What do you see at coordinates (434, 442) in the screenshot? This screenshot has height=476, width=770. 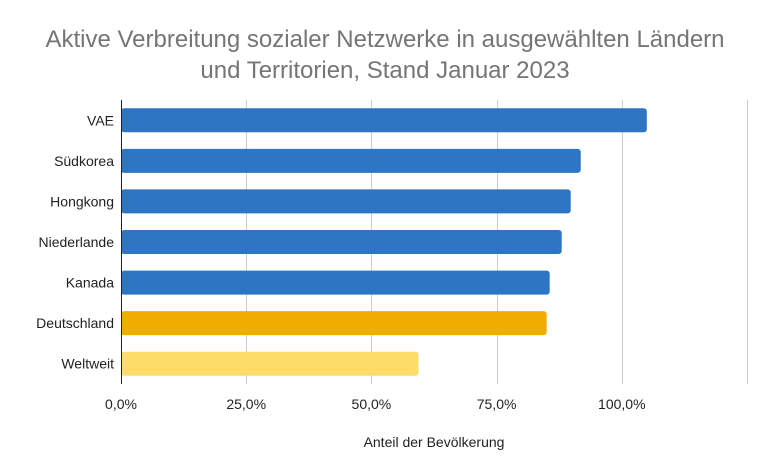 I see `x-axis-title: Anteil der Bevölkerung` at bounding box center [434, 442].